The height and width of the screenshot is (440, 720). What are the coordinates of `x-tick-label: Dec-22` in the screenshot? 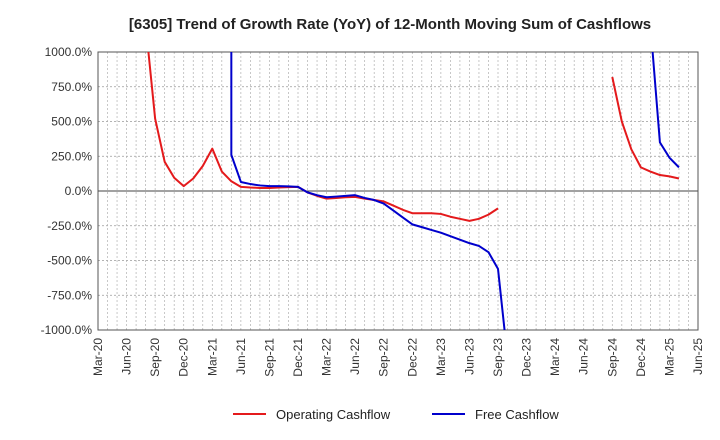 It's located at (412, 357).